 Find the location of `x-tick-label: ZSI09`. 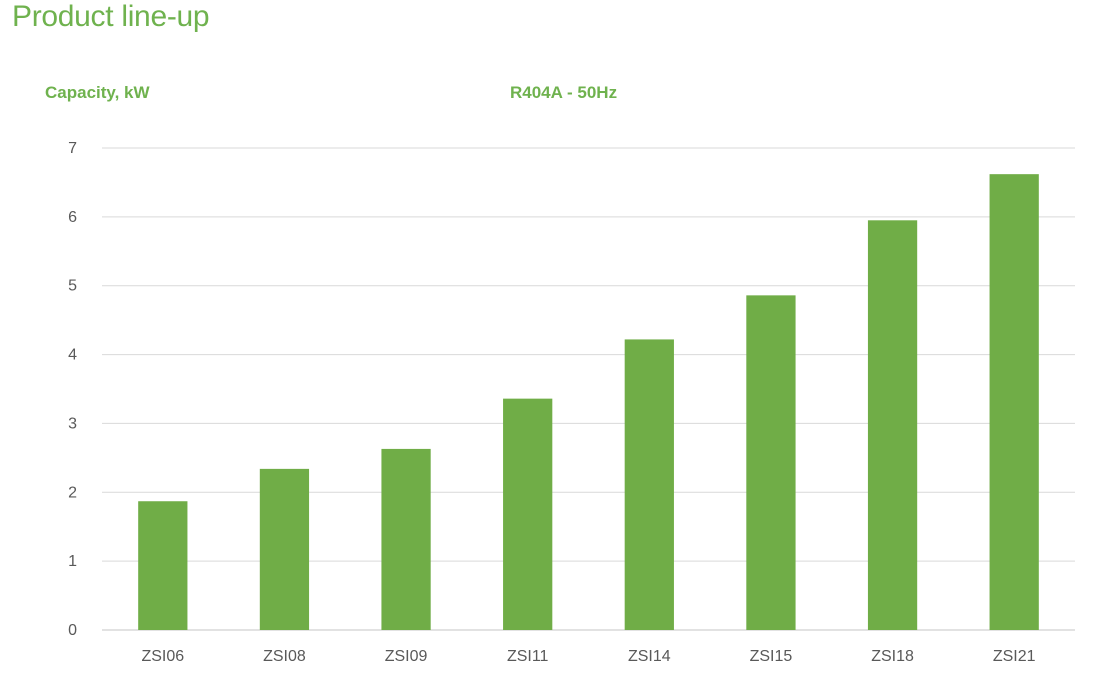

x-tick-label: ZSI09 is located at coordinates (406, 656).